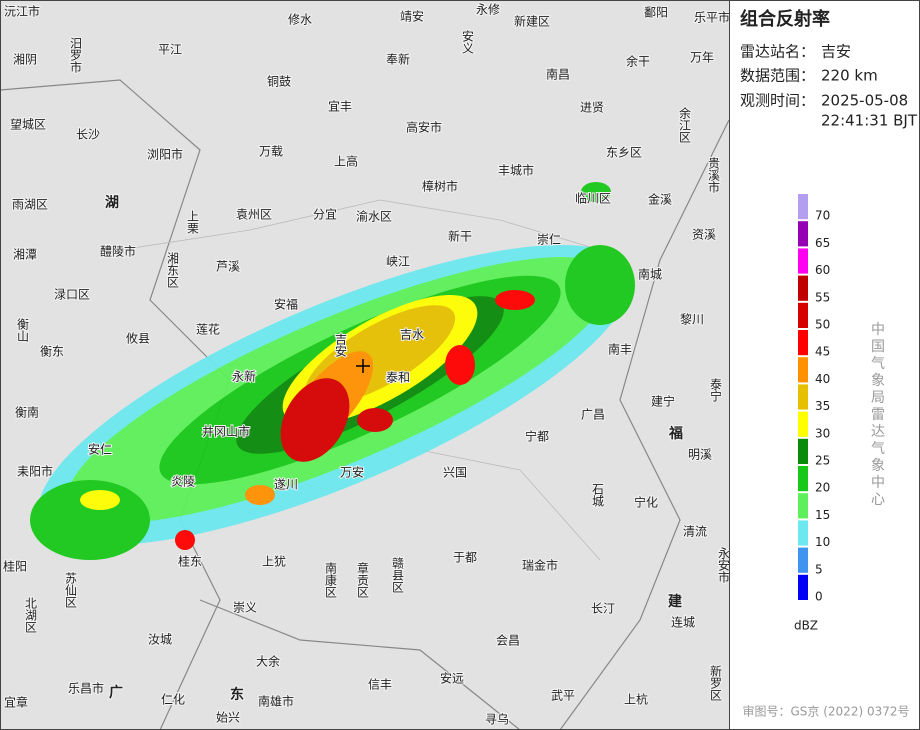  I want to click on place-label: 湖, so click(112, 203).